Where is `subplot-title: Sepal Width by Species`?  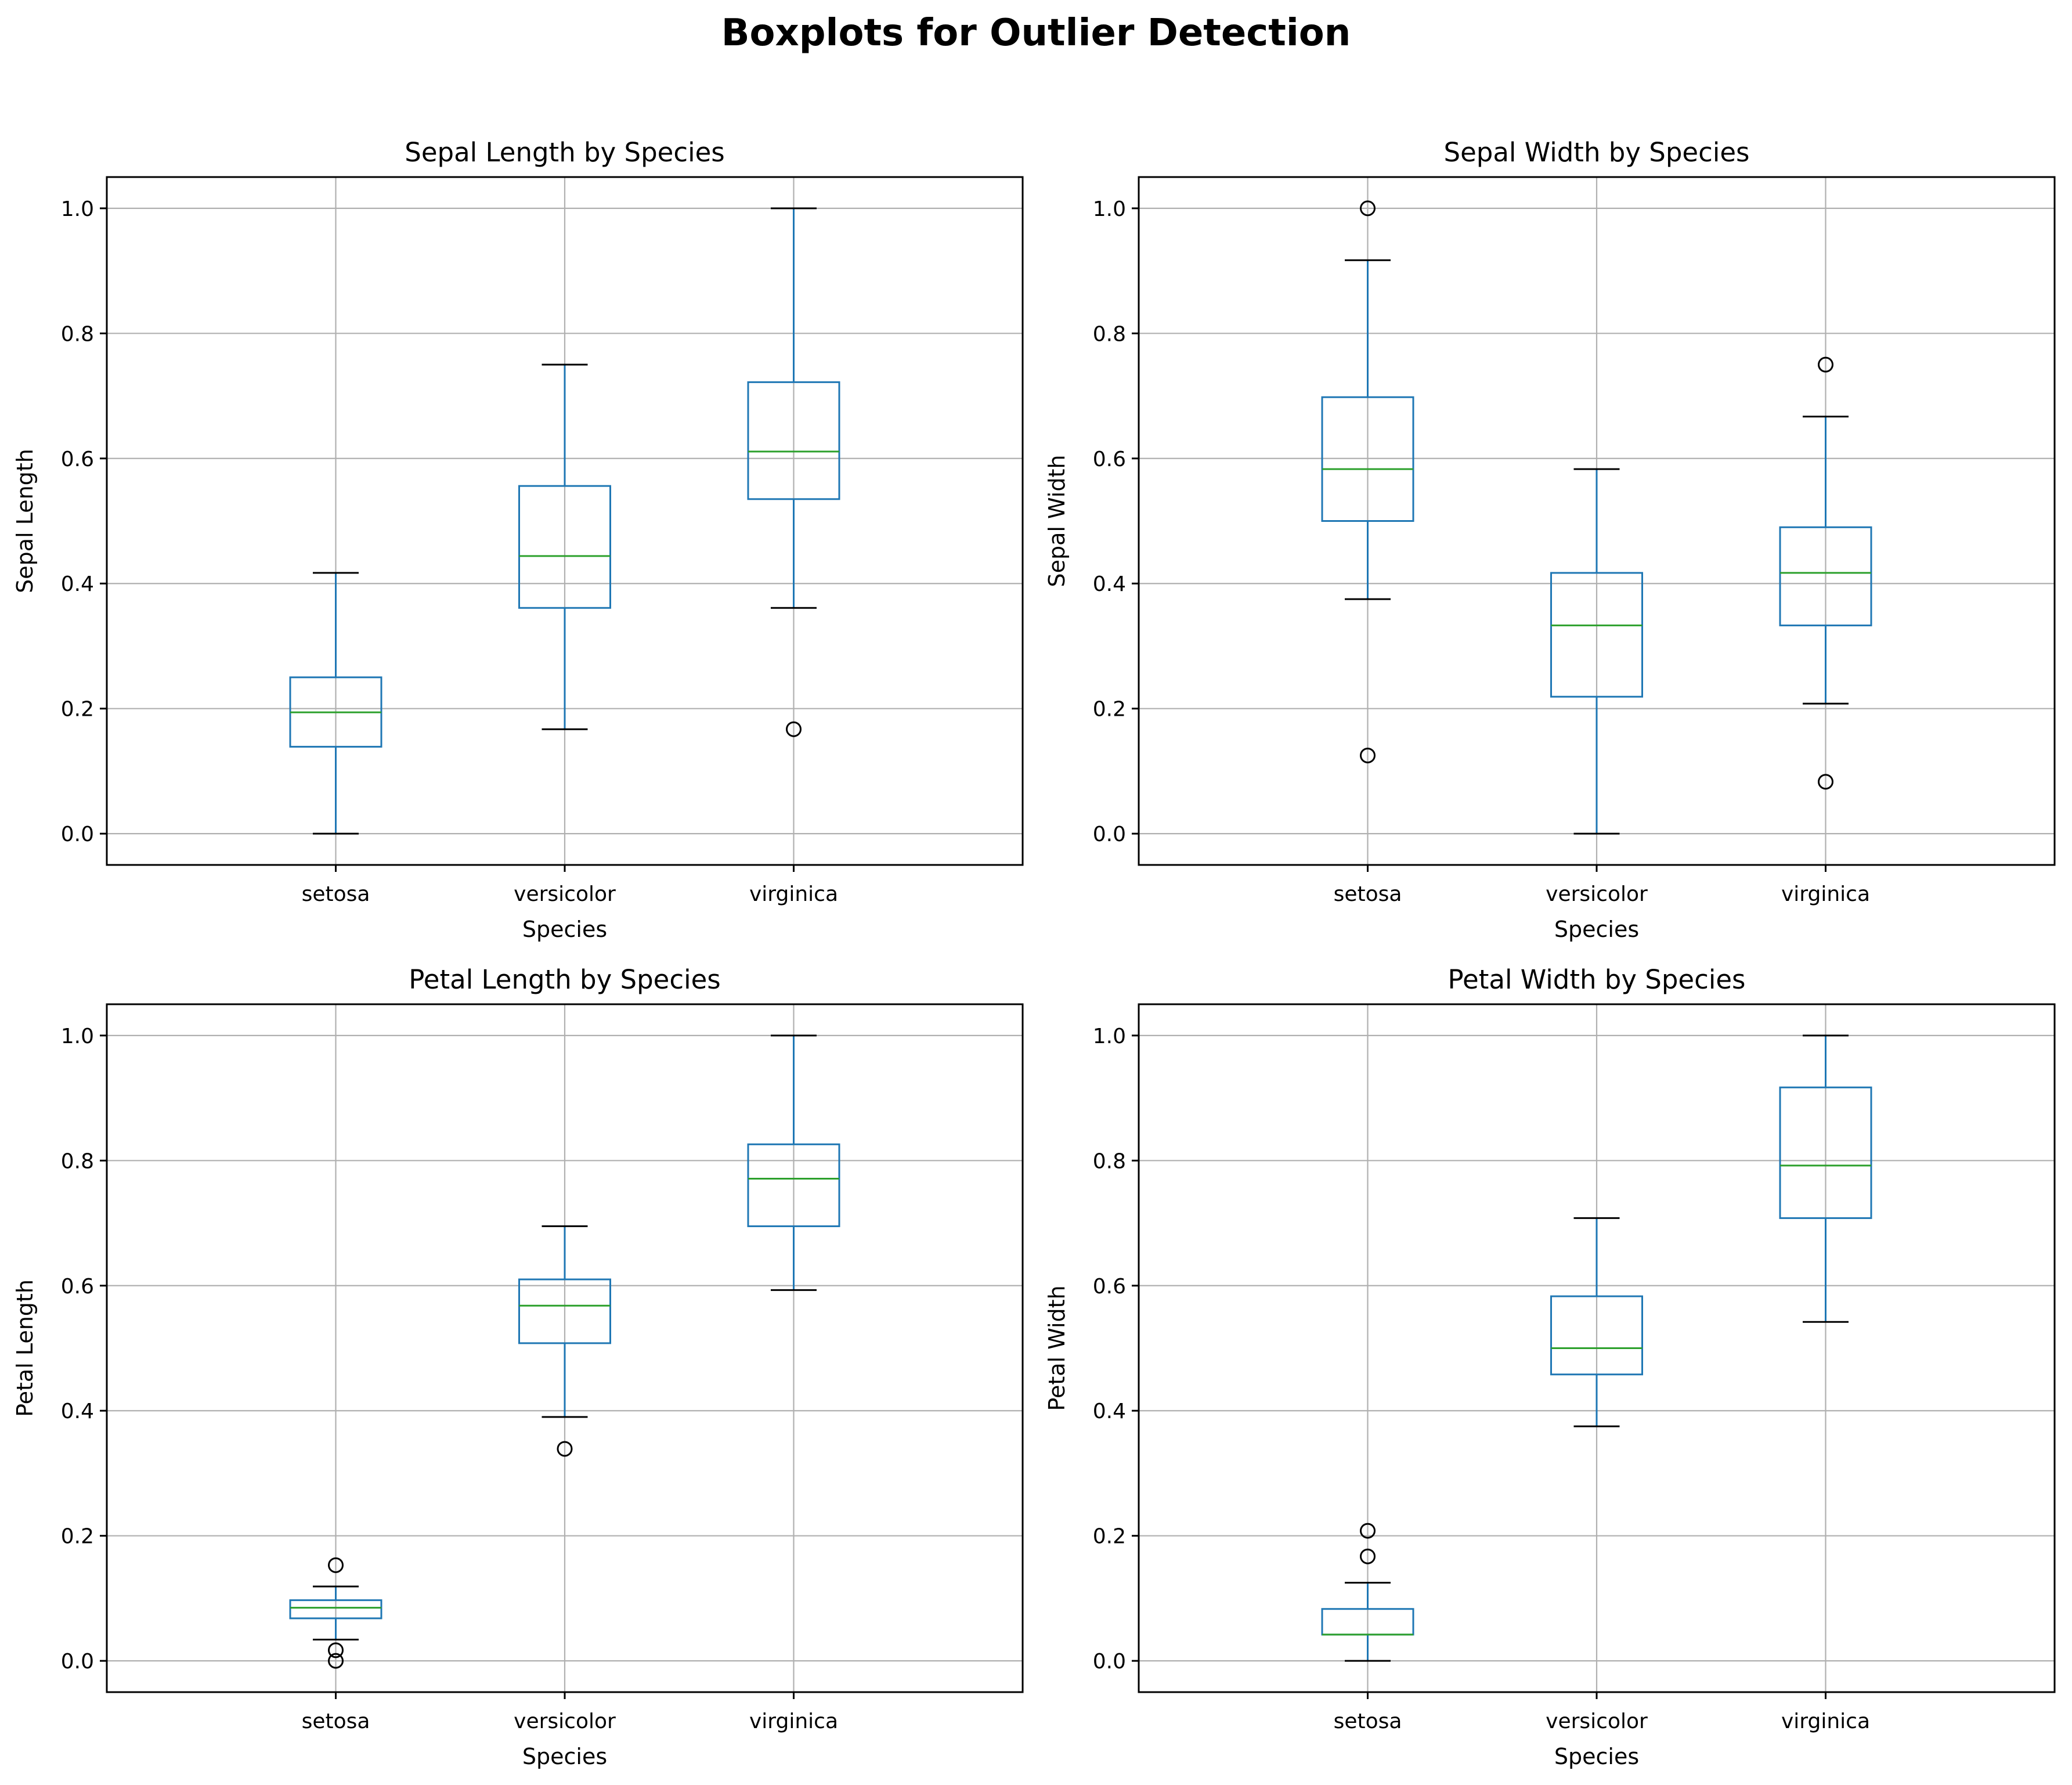
subplot-title: Sepal Width by Species is located at coordinates (1597, 152).